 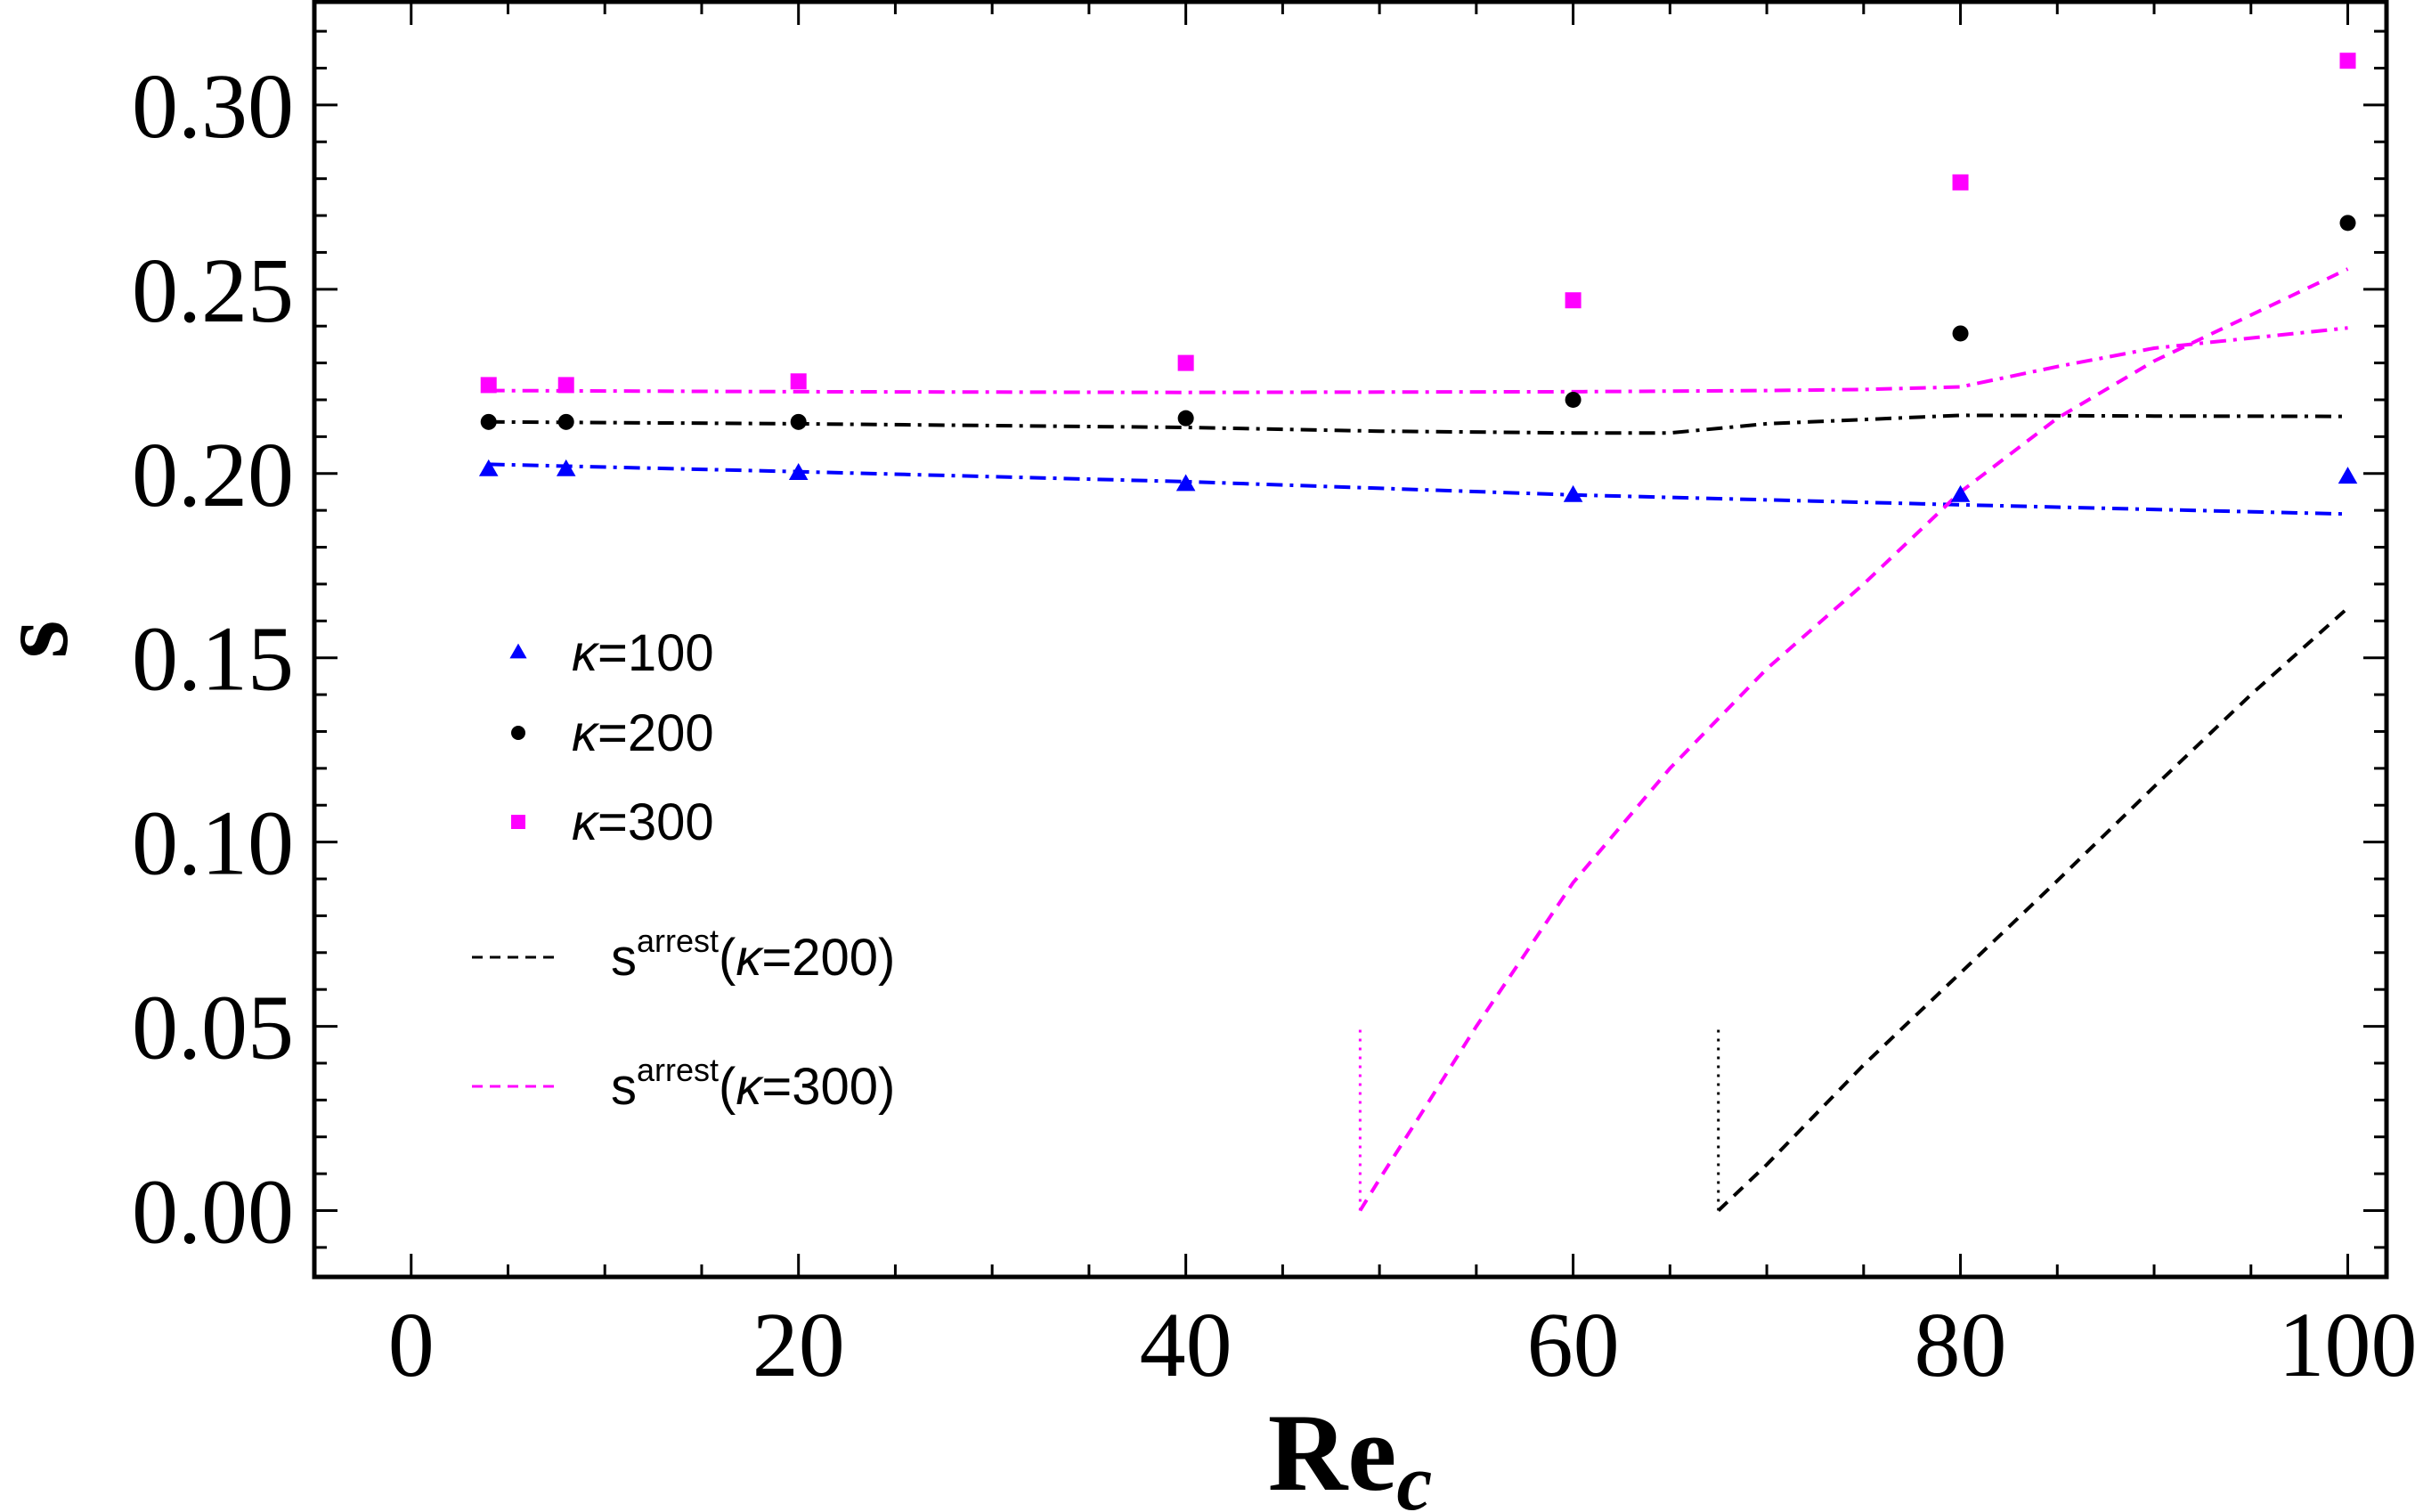 What do you see at coordinates (1573, 1345) in the screenshot?
I see `x-tick-label: 60` at bounding box center [1573, 1345].